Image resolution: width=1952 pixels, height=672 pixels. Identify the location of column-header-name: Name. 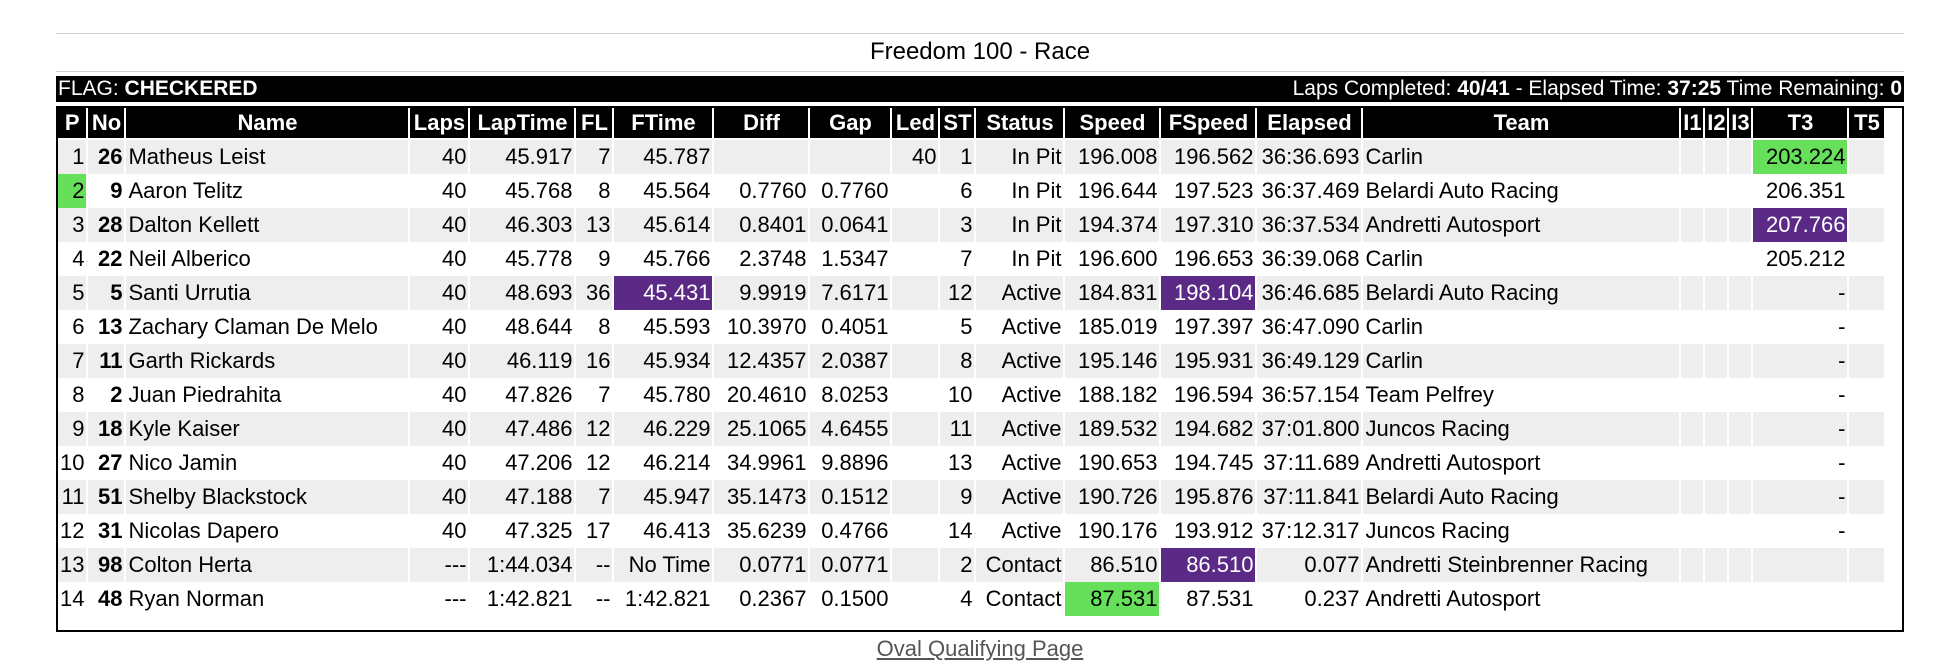
(267, 124).